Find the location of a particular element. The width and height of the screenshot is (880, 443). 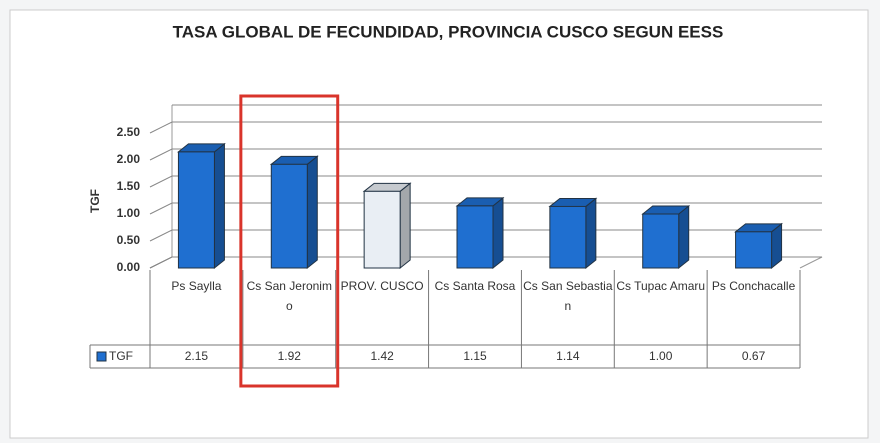

value-label: 1.92 is located at coordinates (290, 356).